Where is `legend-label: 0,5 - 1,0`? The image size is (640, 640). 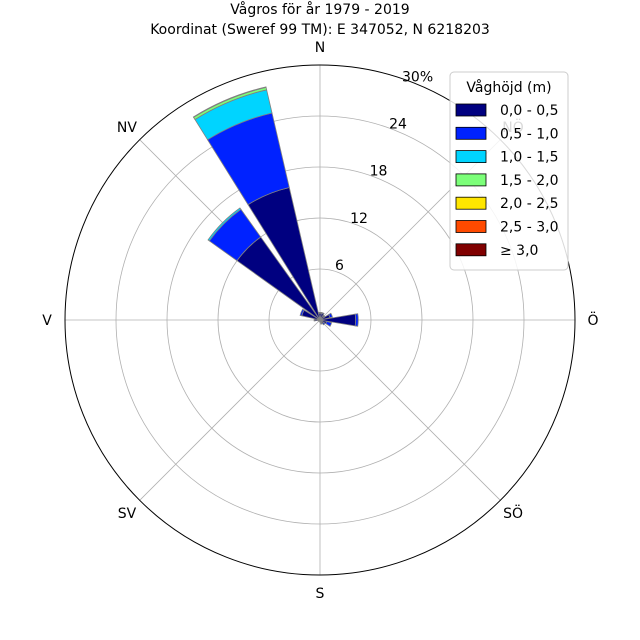 legend-label: 0,5 - 1,0 is located at coordinates (529, 134).